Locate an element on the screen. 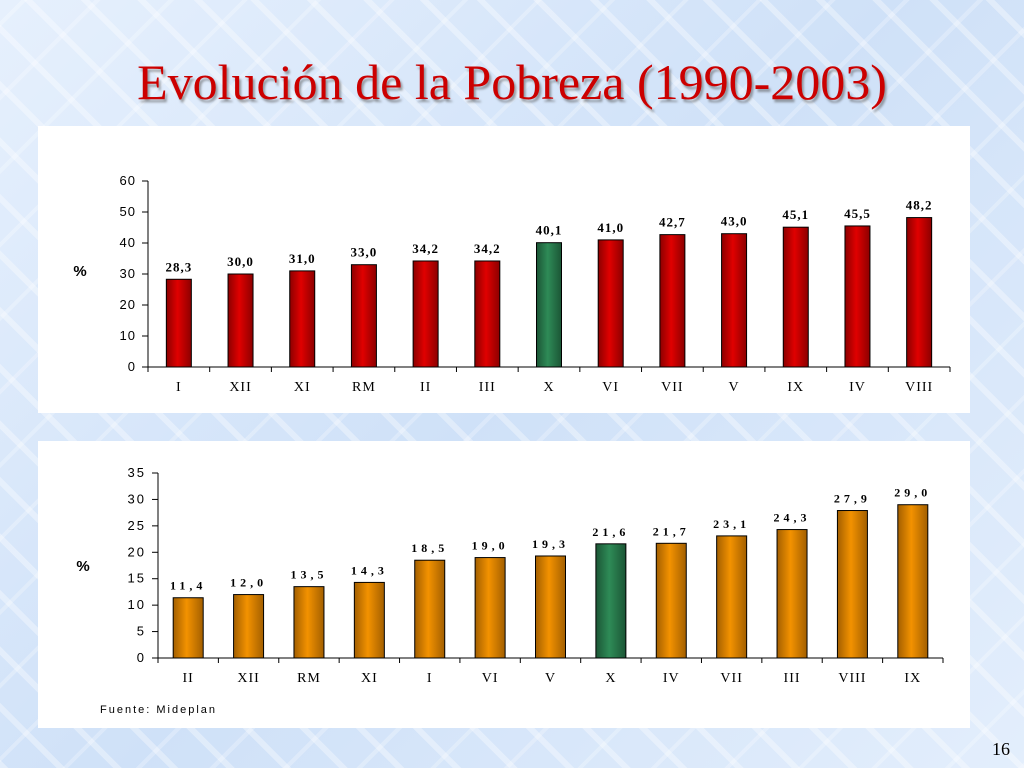 The image size is (1024, 768). value-label-IX: 45,1 is located at coordinates (795, 214).